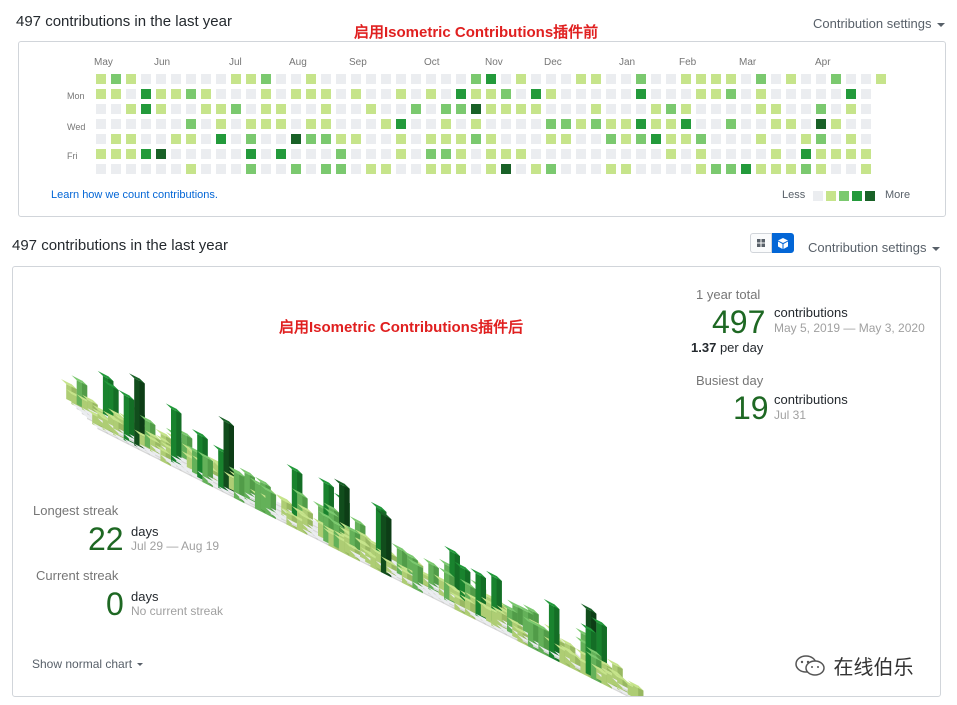  What do you see at coordinates (874, 247) in the screenshot?
I see `bottom-contribution-settings-button: Contribution settings` at bounding box center [874, 247].